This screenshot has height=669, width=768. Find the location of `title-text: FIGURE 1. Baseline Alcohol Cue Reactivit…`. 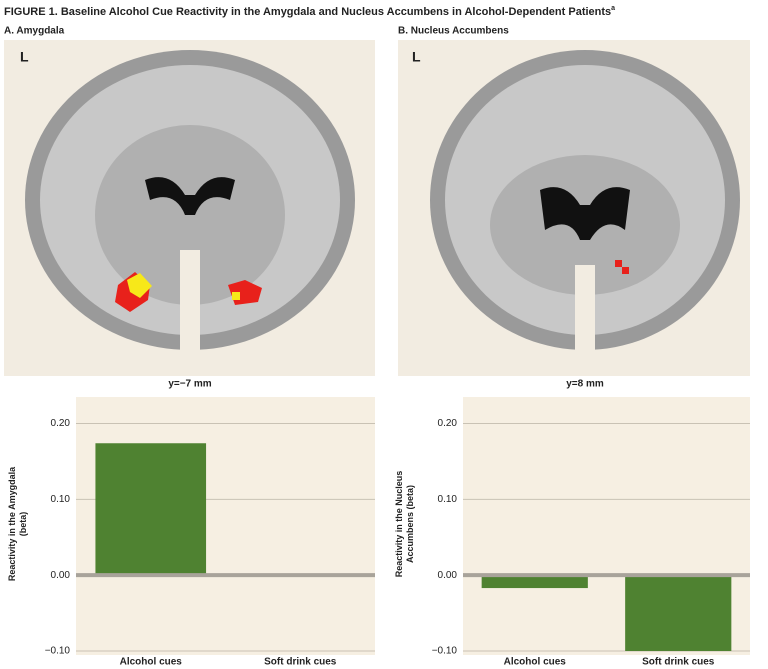

title-text: FIGURE 1. Baseline Alcohol Cue Reactivit… is located at coordinates (307, 12).